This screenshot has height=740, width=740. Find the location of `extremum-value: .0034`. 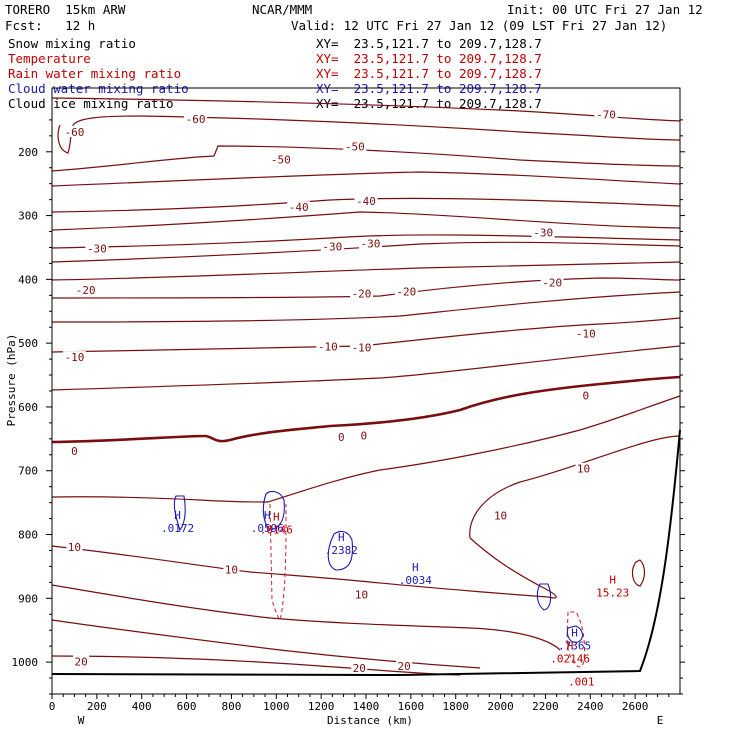

extremum-value: .0034 is located at coordinates (415, 580).